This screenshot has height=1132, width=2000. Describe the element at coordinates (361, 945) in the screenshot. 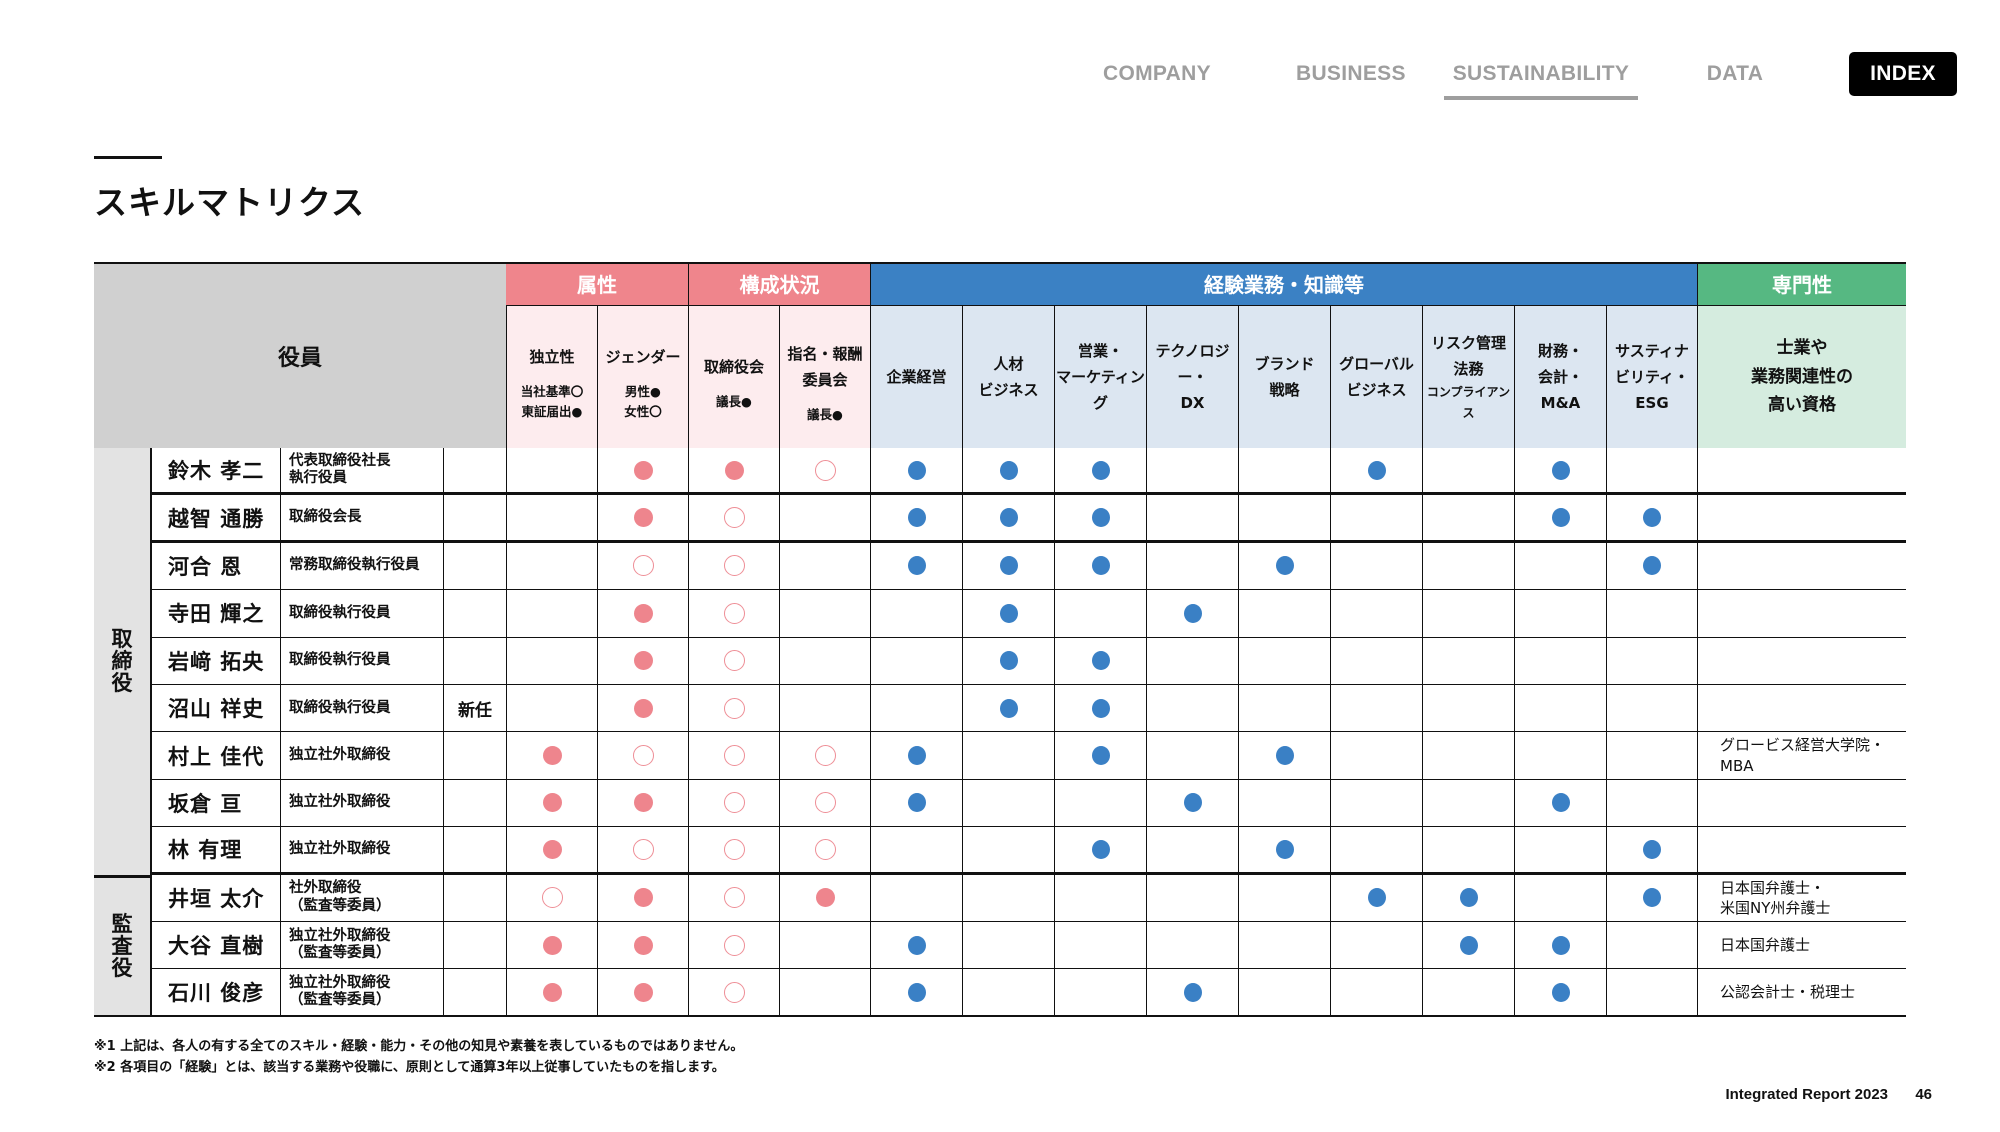

I see `officer-role: 独立社外取締役 （監査等委員）` at that location.